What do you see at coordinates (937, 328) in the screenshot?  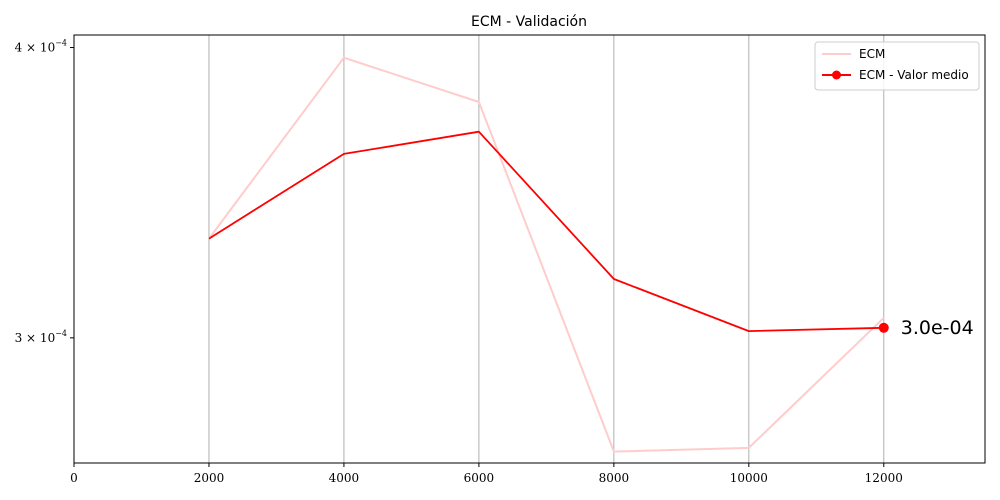 I see `last-value-annotation: 3.0e-04` at bounding box center [937, 328].